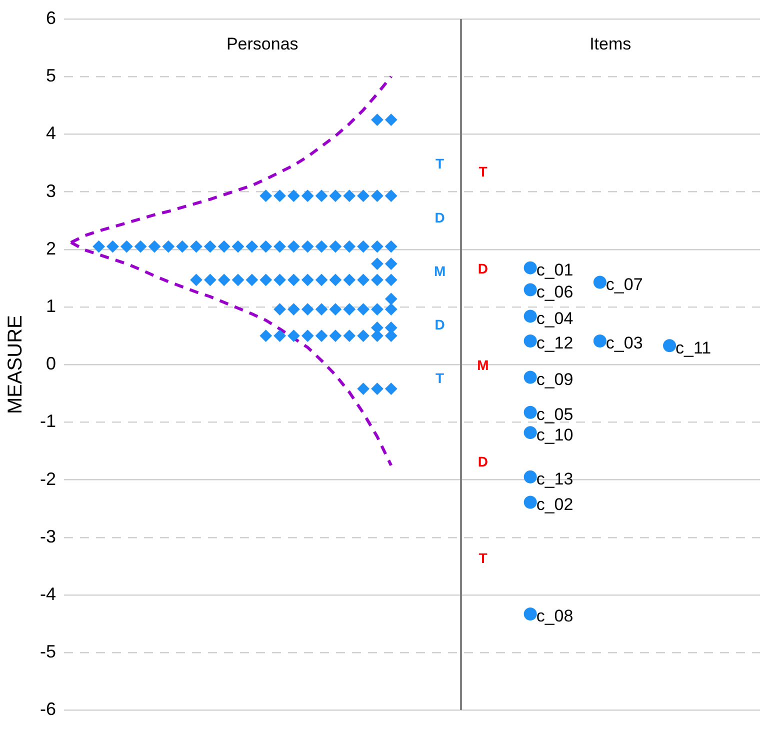 This screenshot has height=729, width=767. What do you see at coordinates (51, 190) in the screenshot?
I see `y-tick-label: 3` at bounding box center [51, 190].